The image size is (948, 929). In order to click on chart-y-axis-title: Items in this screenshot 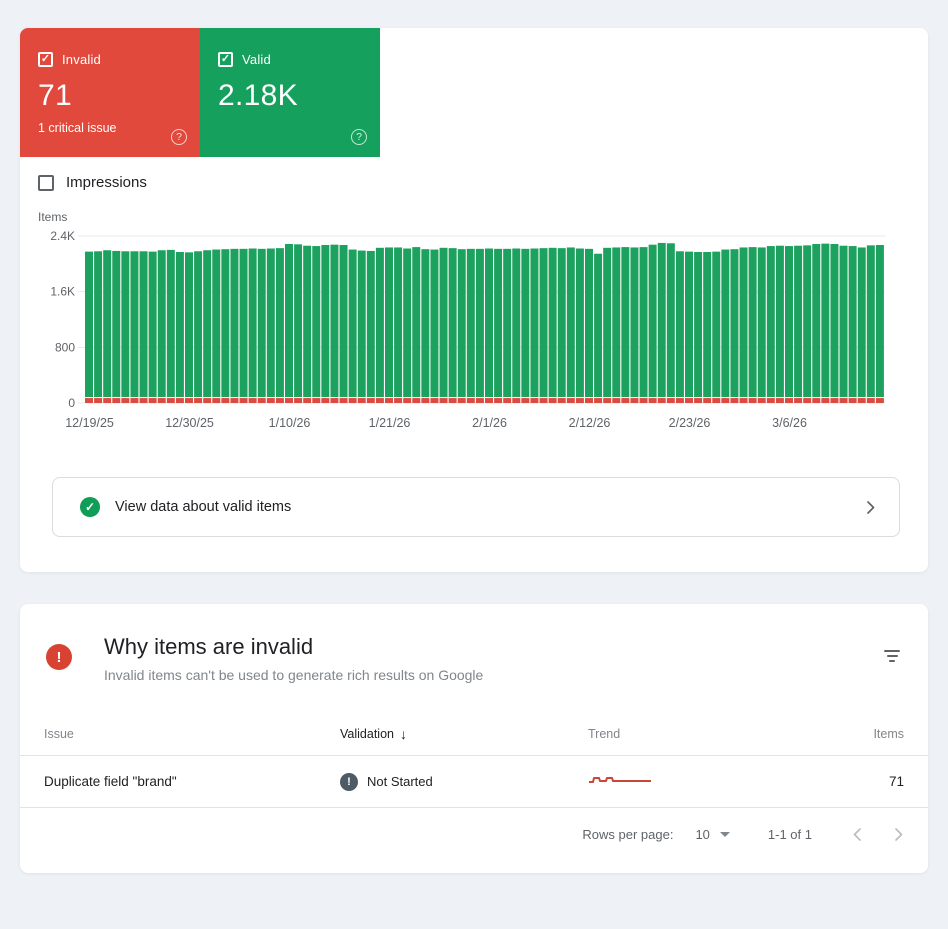, I will do `click(53, 217)`.